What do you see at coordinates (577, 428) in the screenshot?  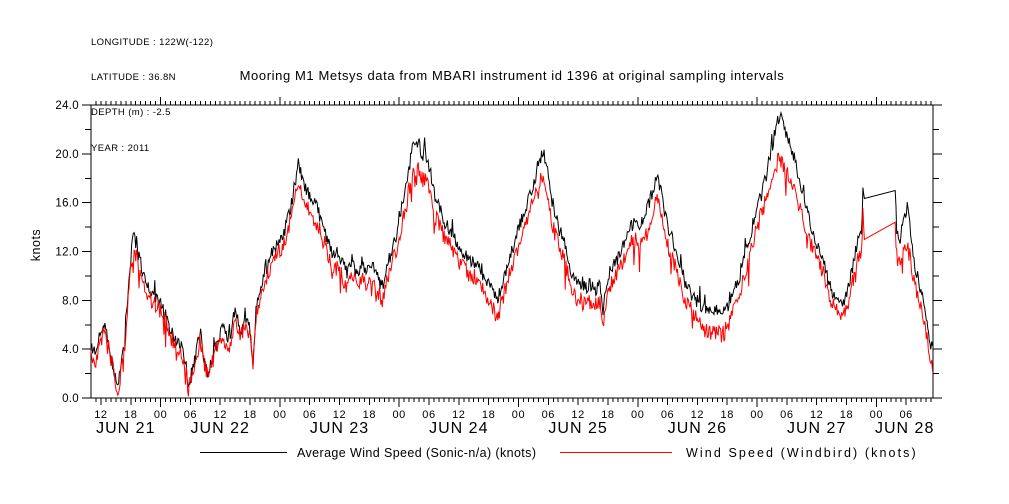 I see `x-day-label: JUN 25` at bounding box center [577, 428].